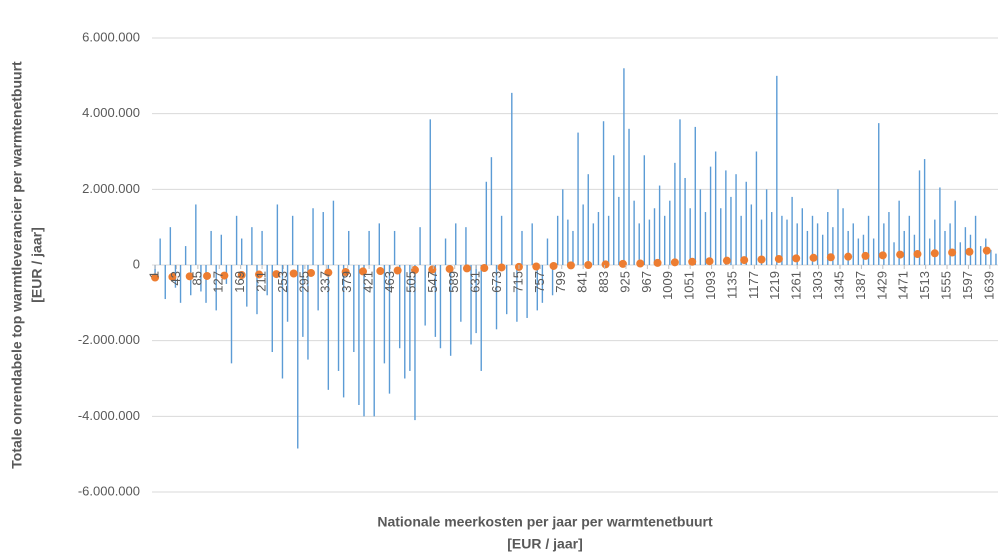 This screenshot has height=556, width=1000. I want to click on x-tick-label: 799, so click(560, 282).